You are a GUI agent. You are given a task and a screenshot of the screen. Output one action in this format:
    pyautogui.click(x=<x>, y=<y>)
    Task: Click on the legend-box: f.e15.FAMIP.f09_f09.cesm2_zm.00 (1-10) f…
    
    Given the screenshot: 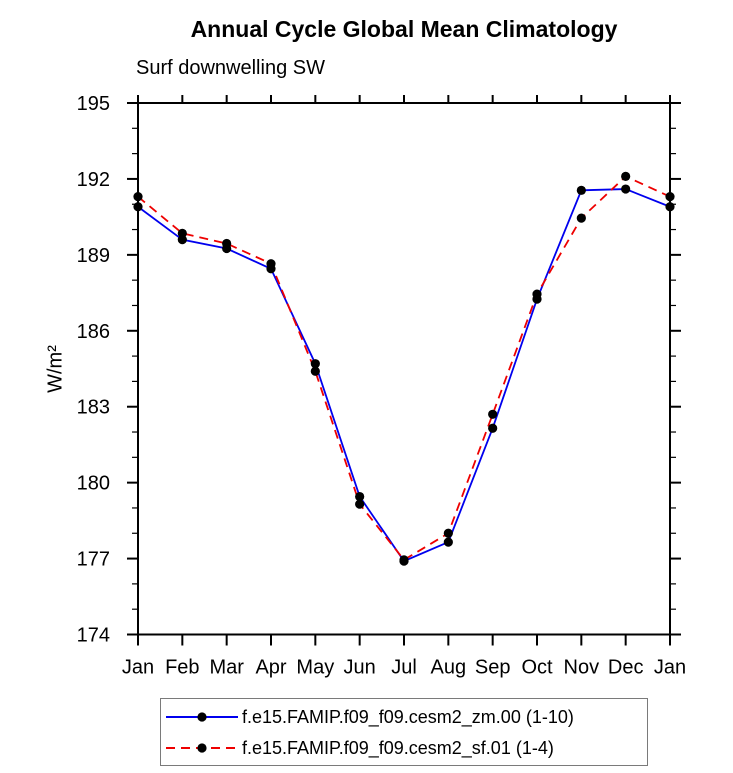 What is the action you would take?
    pyautogui.click(x=404, y=732)
    